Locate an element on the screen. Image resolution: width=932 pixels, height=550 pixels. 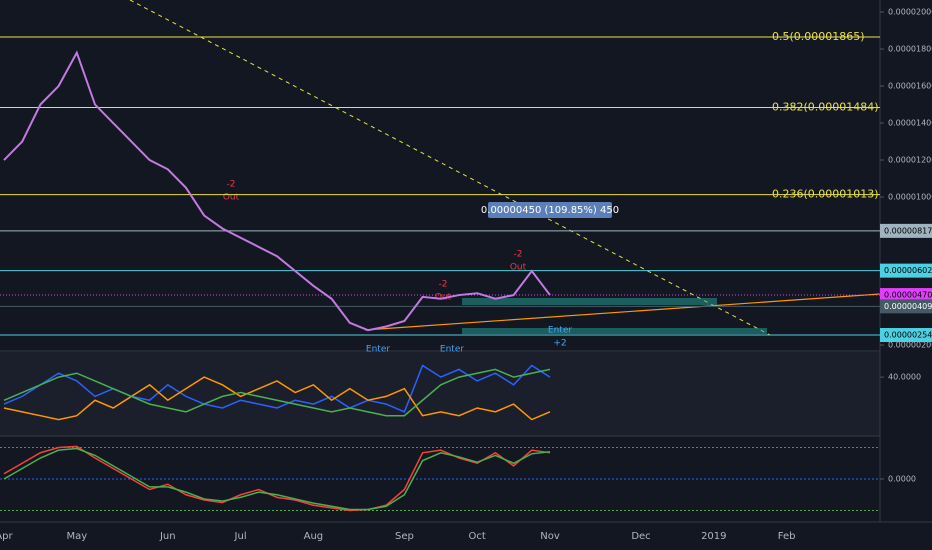
measure-label: 0.00000450 (109.85%) 450 is located at coordinates (550, 210).